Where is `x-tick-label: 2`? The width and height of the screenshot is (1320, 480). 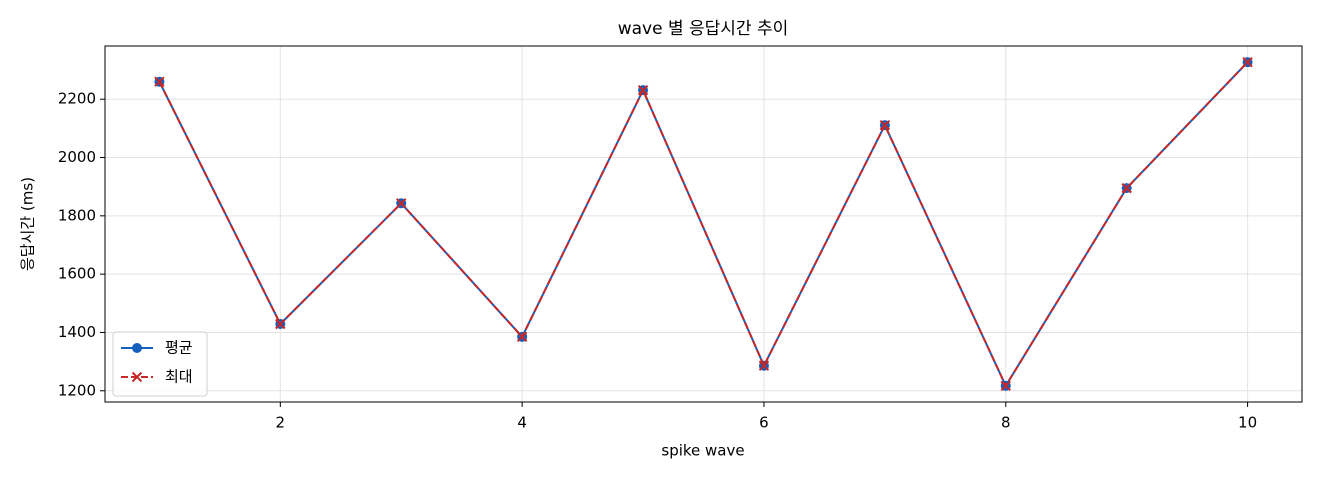 x-tick-label: 2 is located at coordinates (281, 423).